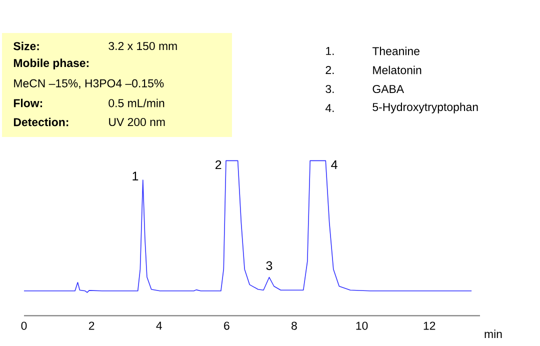 The width and height of the screenshot is (540, 346). Describe the element at coordinates (397, 70) in the screenshot. I see `text: Melatonin` at that location.